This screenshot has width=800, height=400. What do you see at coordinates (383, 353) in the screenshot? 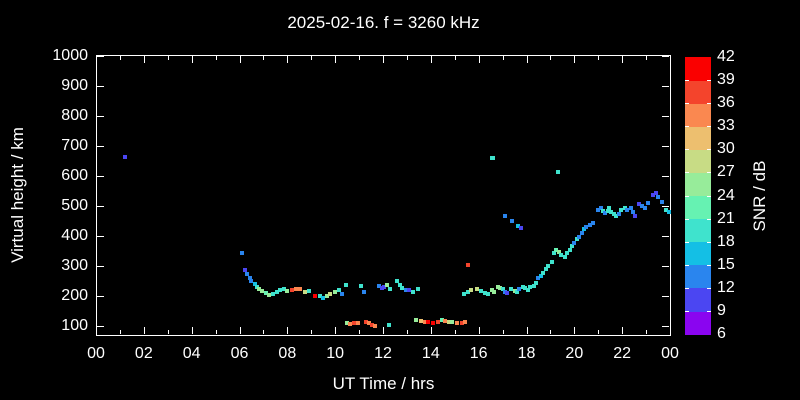
I see `x-axis-tick-label: 12` at bounding box center [383, 353].